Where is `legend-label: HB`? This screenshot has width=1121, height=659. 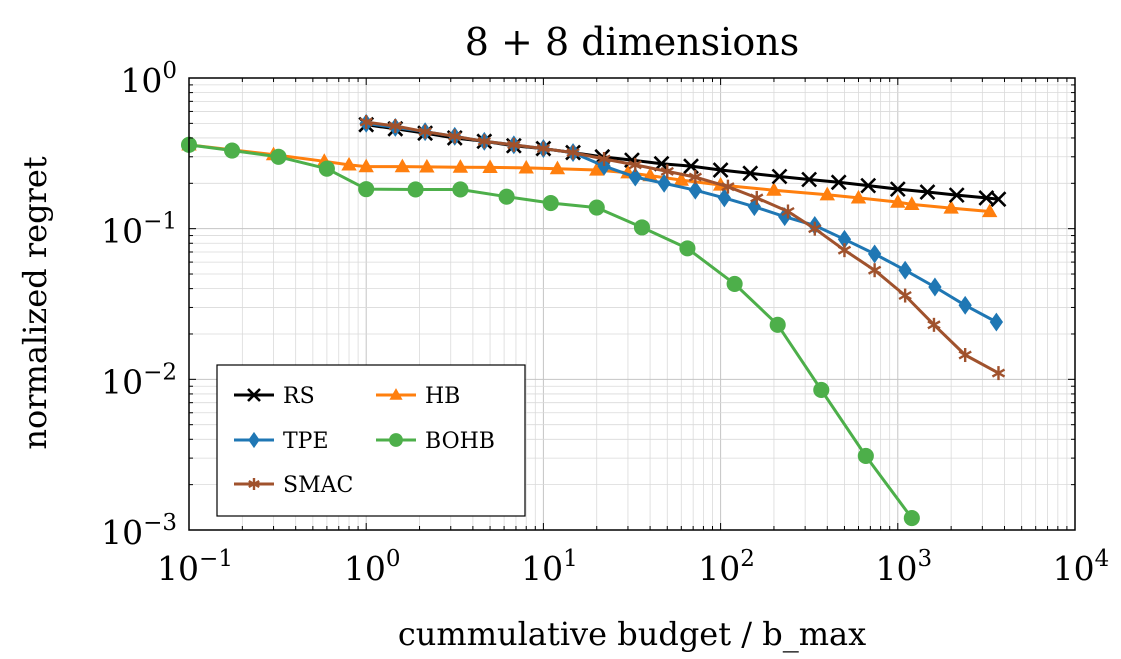 legend-label: HB is located at coordinates (442, 396).